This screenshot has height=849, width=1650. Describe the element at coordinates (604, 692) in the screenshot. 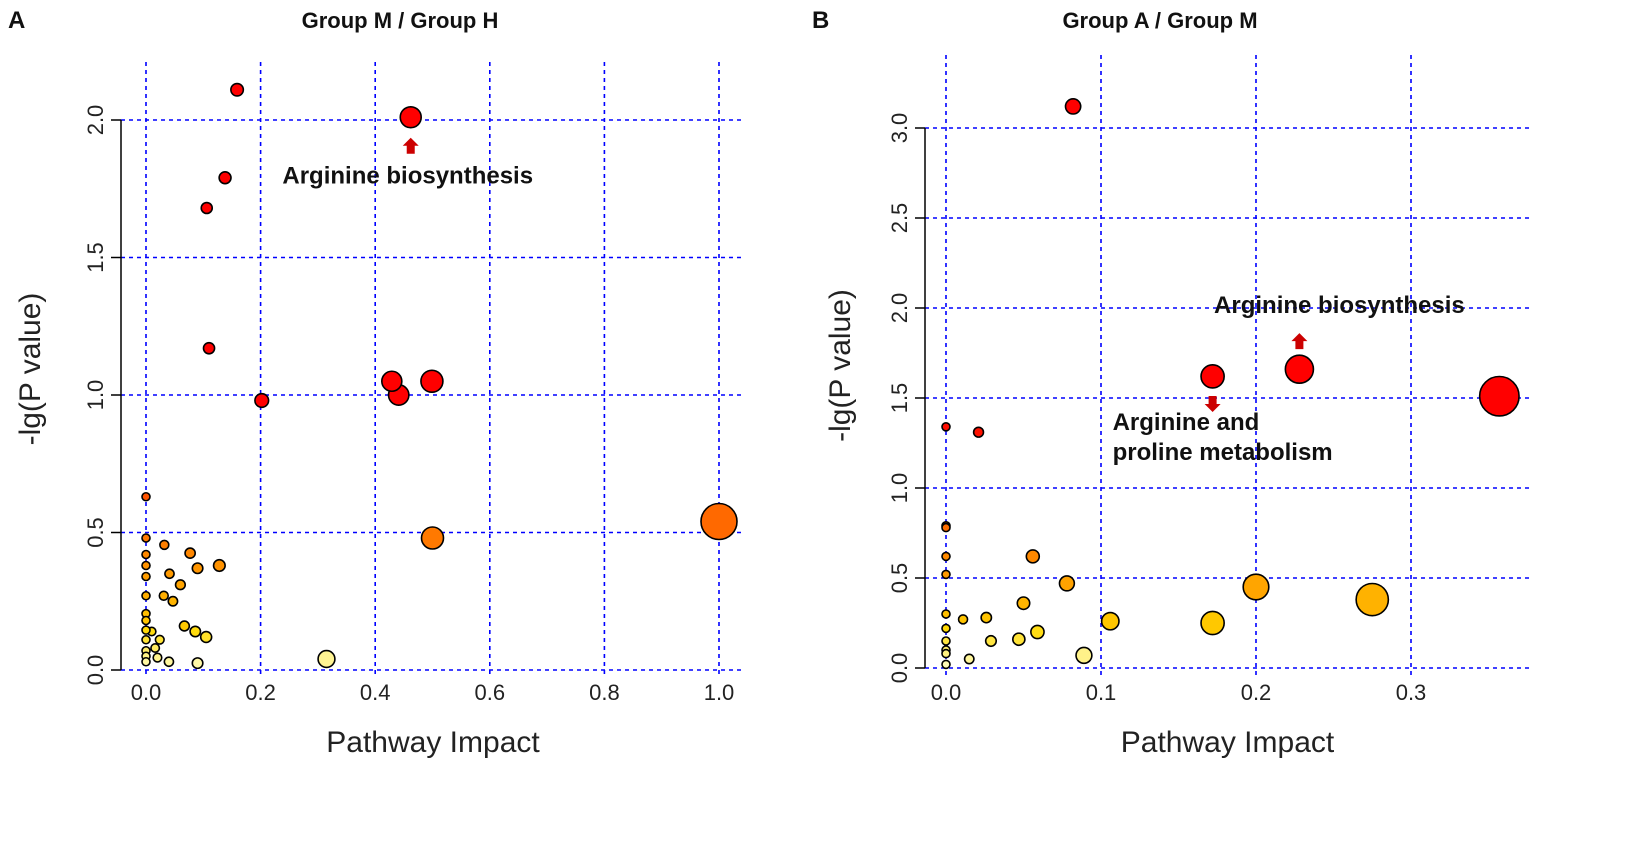

I see `x-tick-label: 0.8` at that location.